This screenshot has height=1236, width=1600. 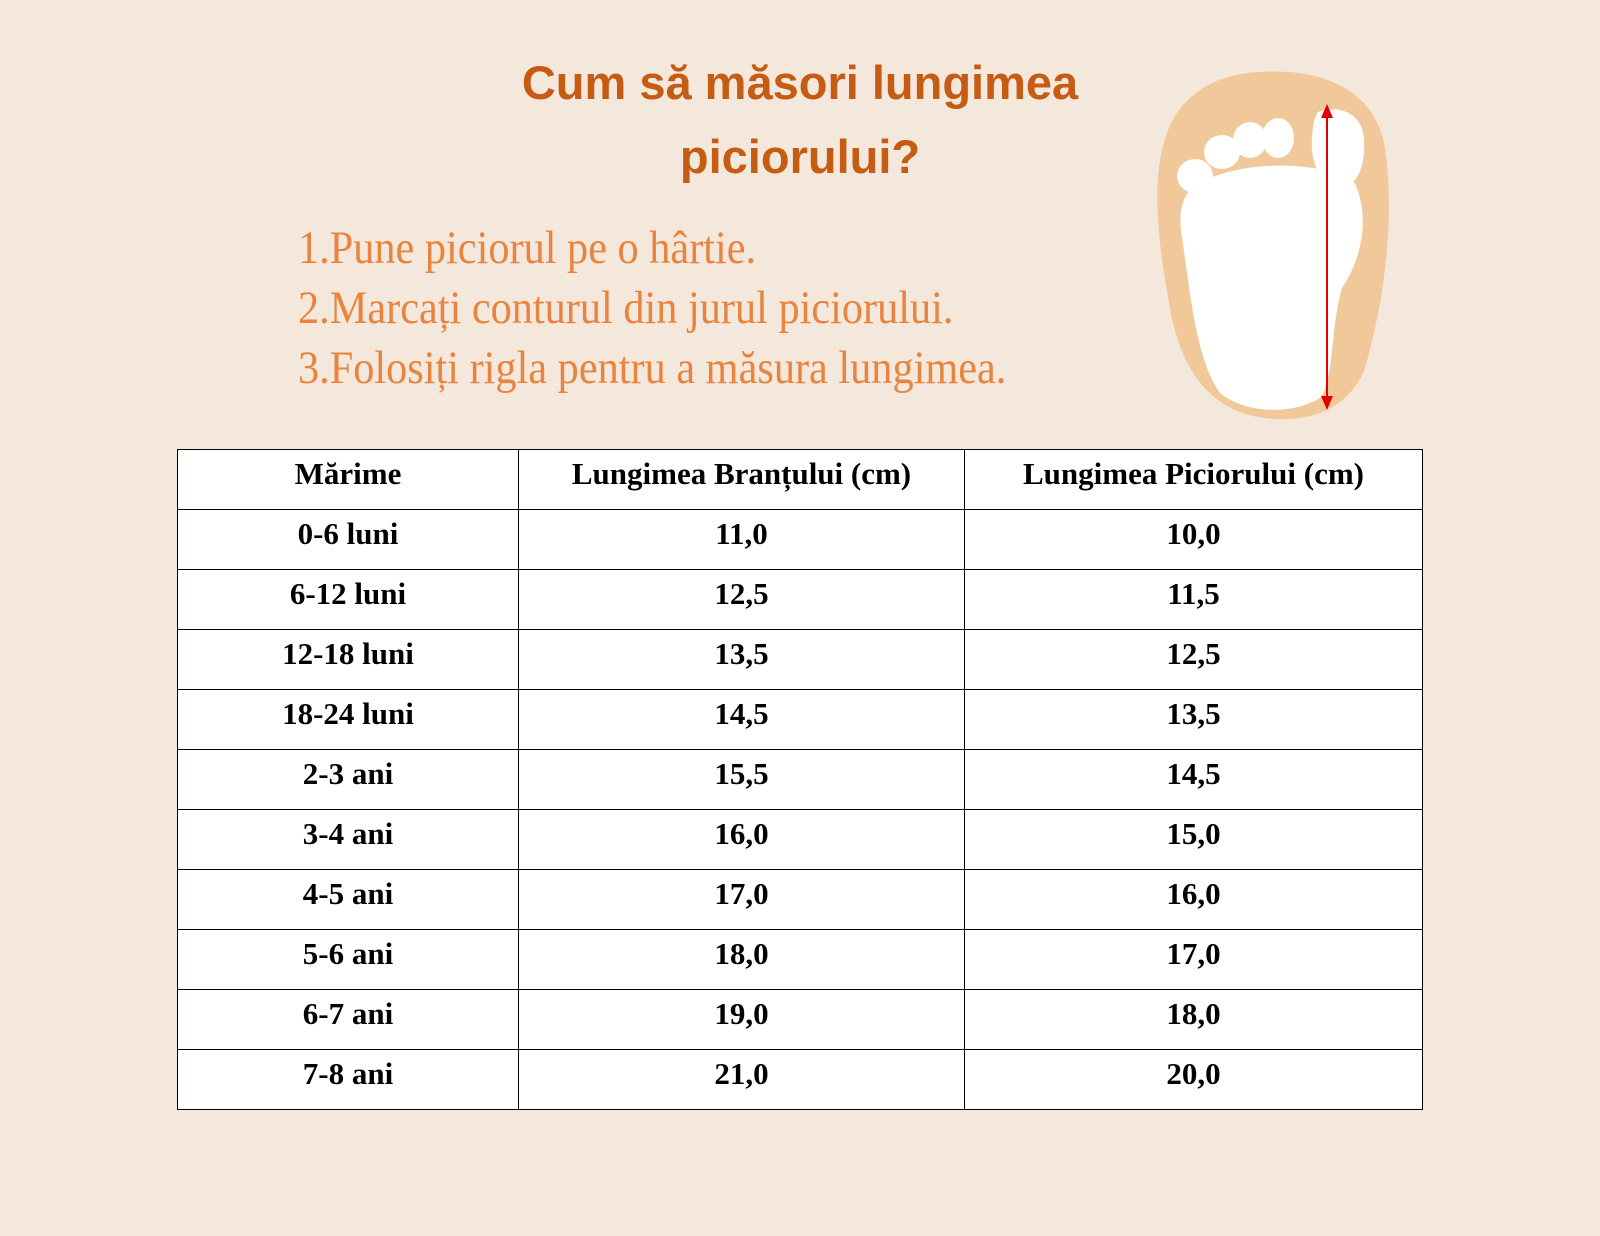 What do you see at coordinates (1193, 899) in the screenshot?
I see `cell-foot-length: 16,0` at bounding box center [1193, 899].